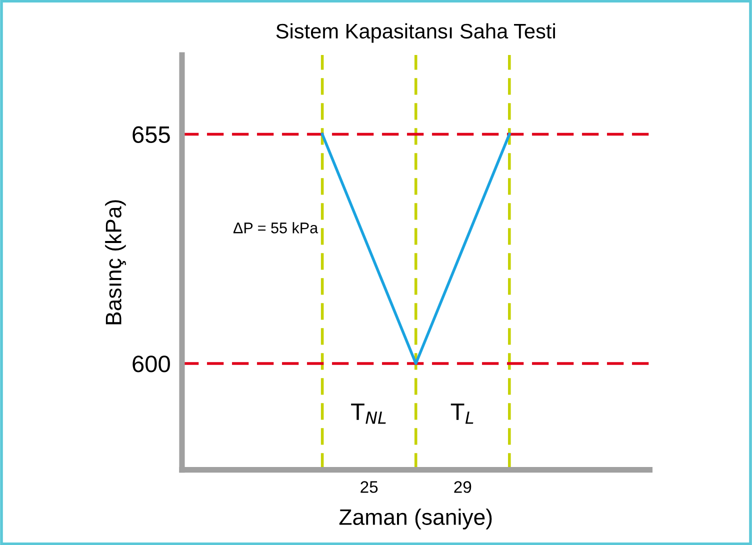 The height and width of the screenshot is (545, 752). Describe the element at coordinates (415, 519) in the screenshot. I see `x-axis-title: Zaman (saniye)` at that location.